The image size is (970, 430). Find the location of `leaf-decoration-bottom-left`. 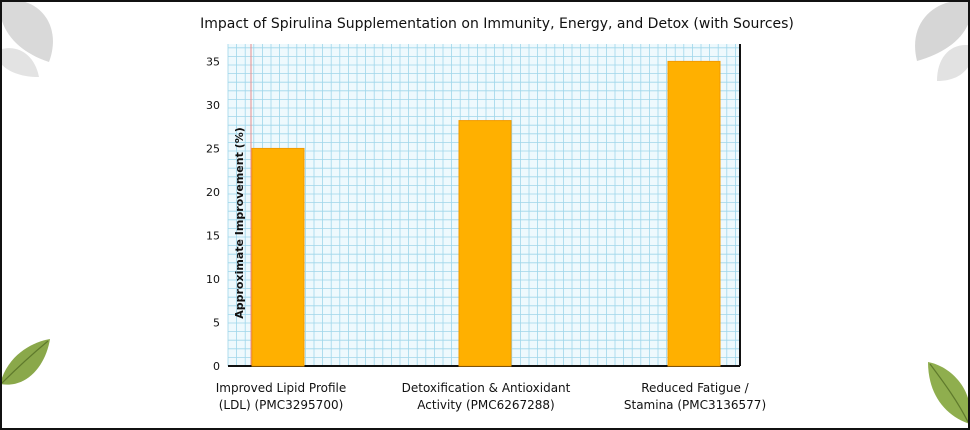

leaf-decoration-bottom-left is located at coordinates (26, 362).